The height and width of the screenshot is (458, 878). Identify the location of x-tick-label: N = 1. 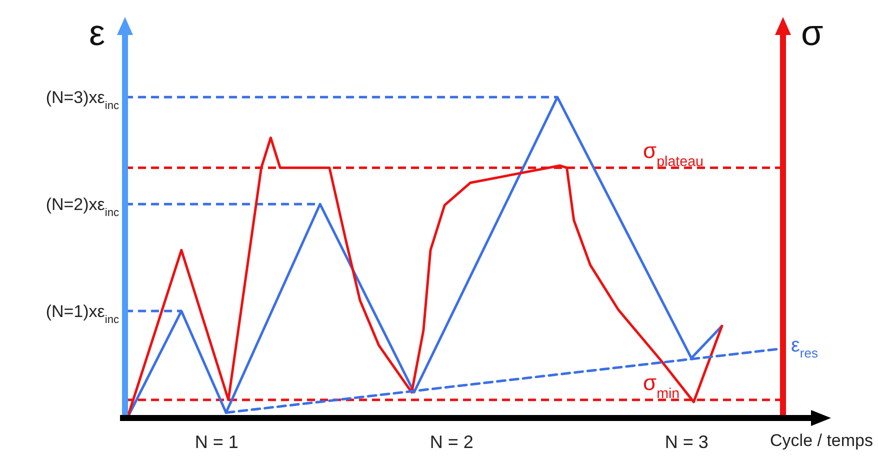
(216, 442).